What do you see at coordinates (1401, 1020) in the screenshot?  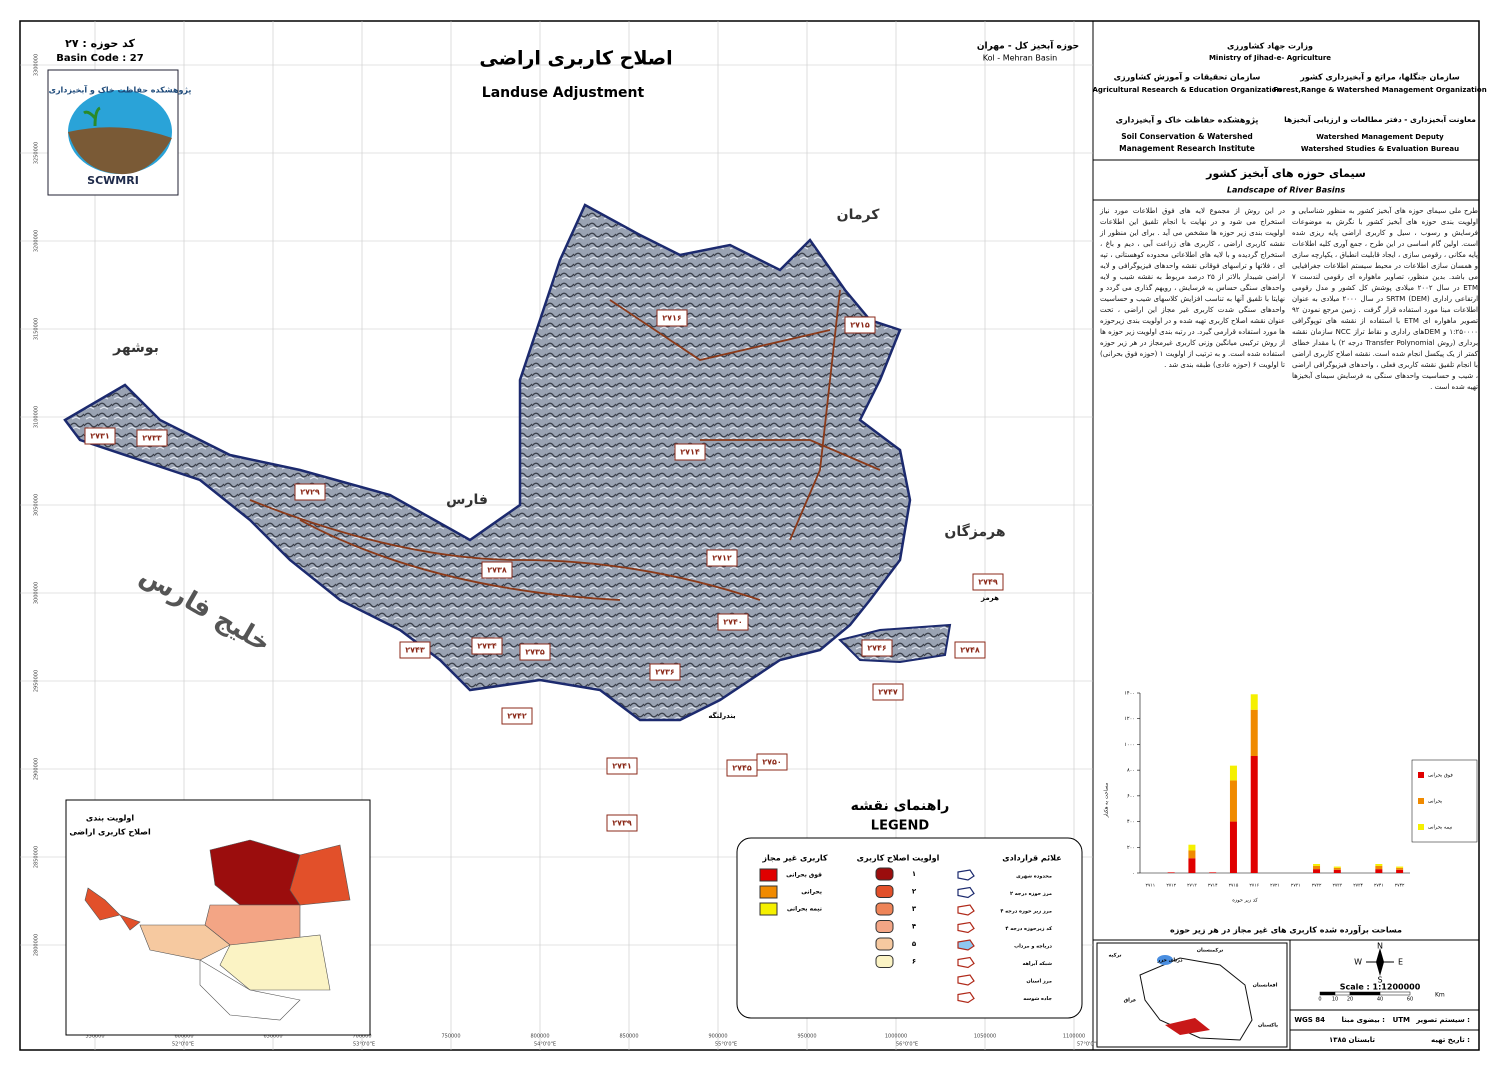 I see `projection: UTM` at bounding box center [1401, 1020].